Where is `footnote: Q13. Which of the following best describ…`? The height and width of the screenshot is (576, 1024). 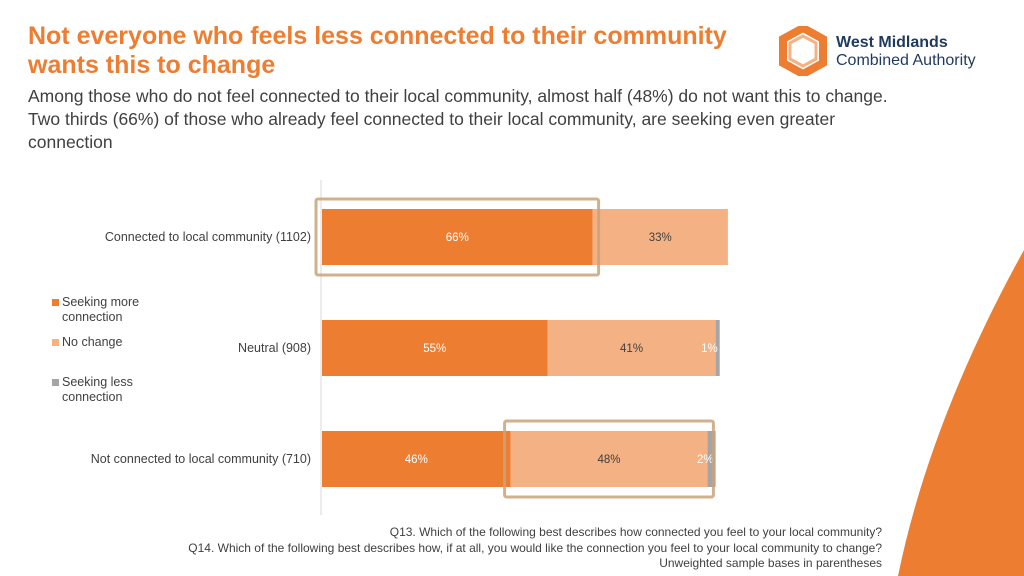
footnote: Q13. Which of the following best describ… is located at coordinates (502, 548).